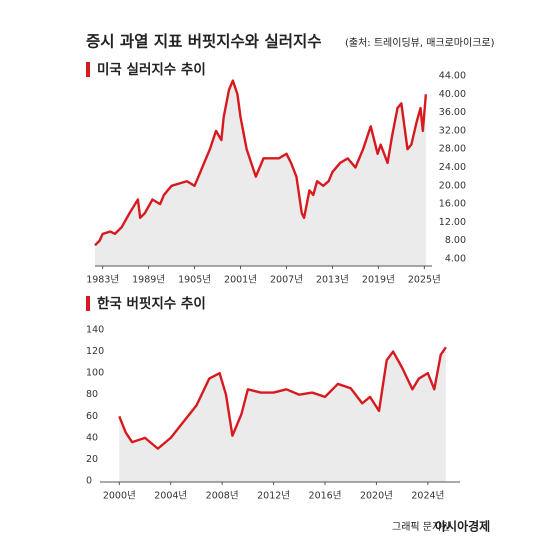 This screenshot has height=550, width=550. What do you see at coordinates (92, 394) in the screenshot?
I see `y-tick-label: 80` at bounding box center [92, 394].